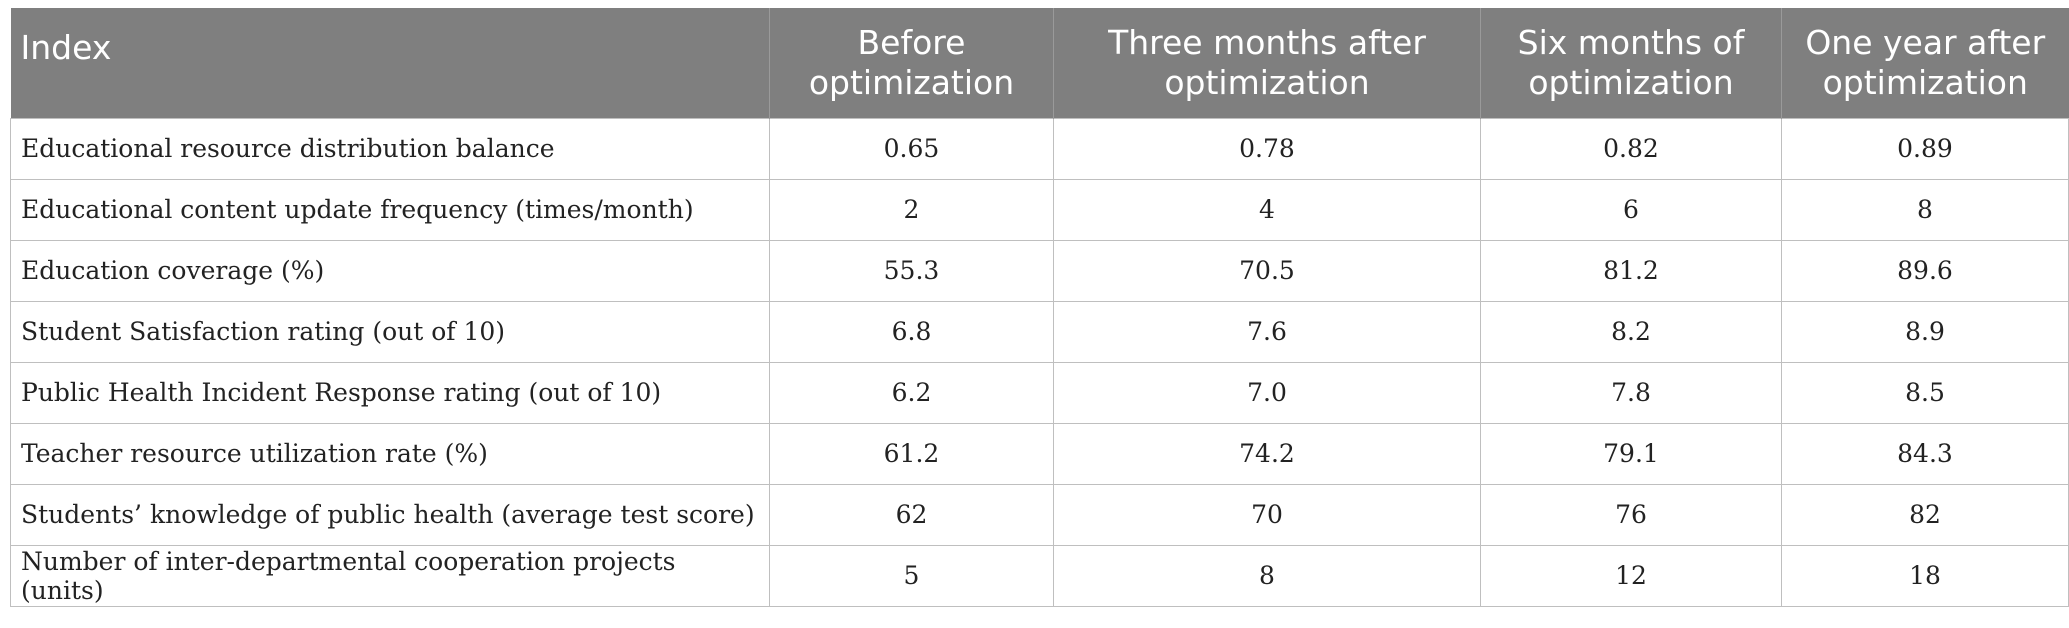 Image resolution: width=2069 pixels, height=628 pixels. I want to click on header-six-months-of: Six months of optimization, so click(1631, 63).